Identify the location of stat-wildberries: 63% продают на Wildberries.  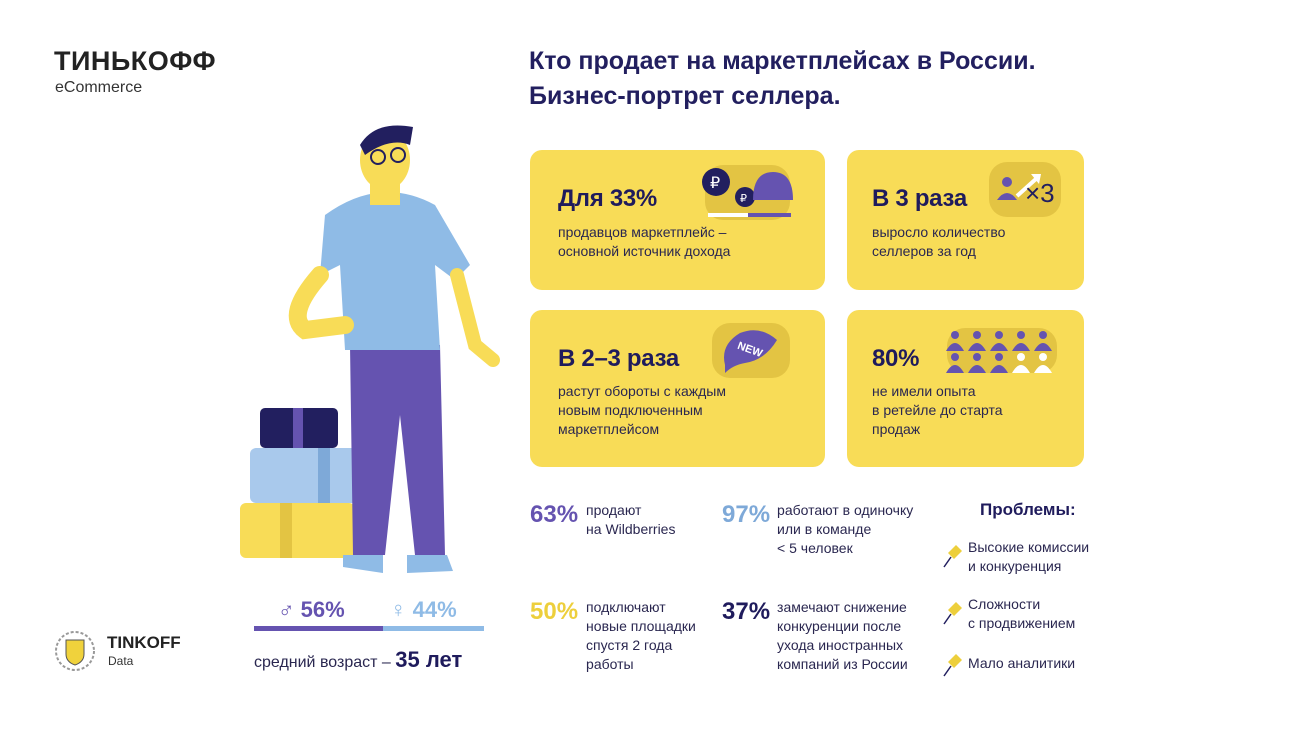
(603, 519).